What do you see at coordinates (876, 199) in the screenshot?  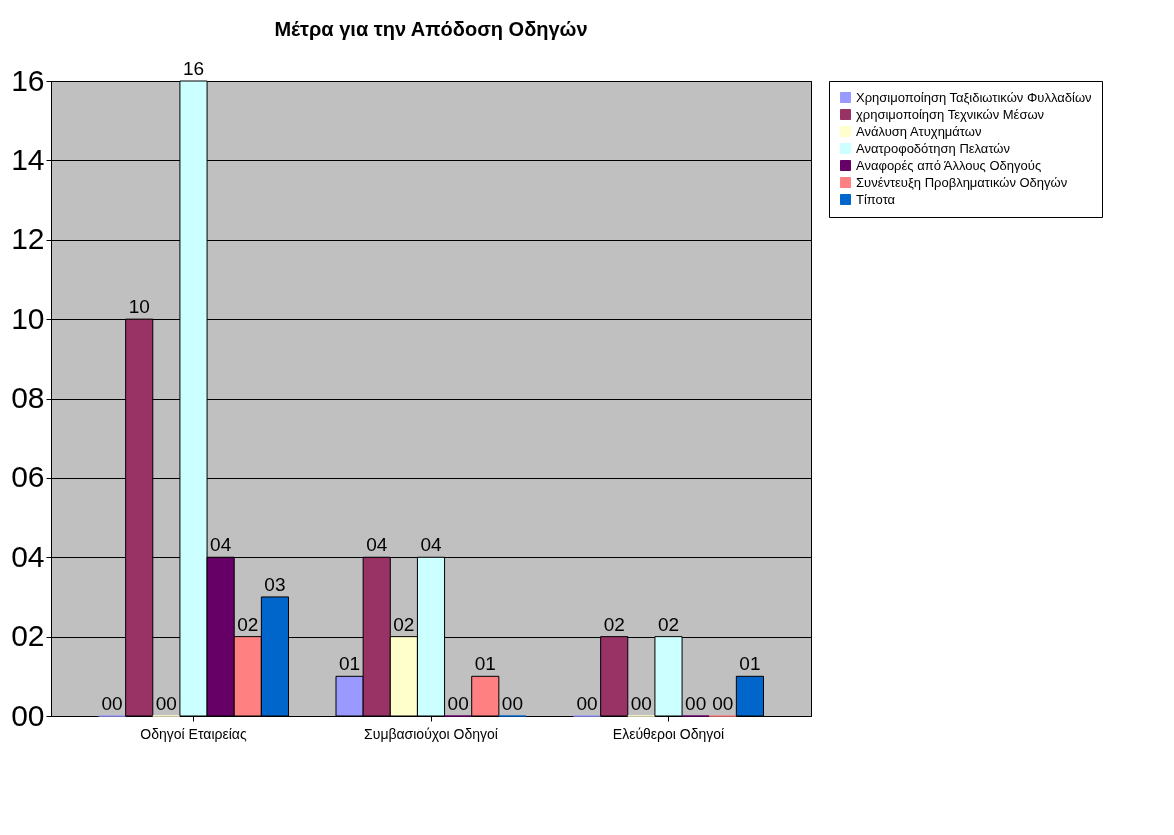 I see `legend-label: Τίποτα` at bounding box center [876, 199].